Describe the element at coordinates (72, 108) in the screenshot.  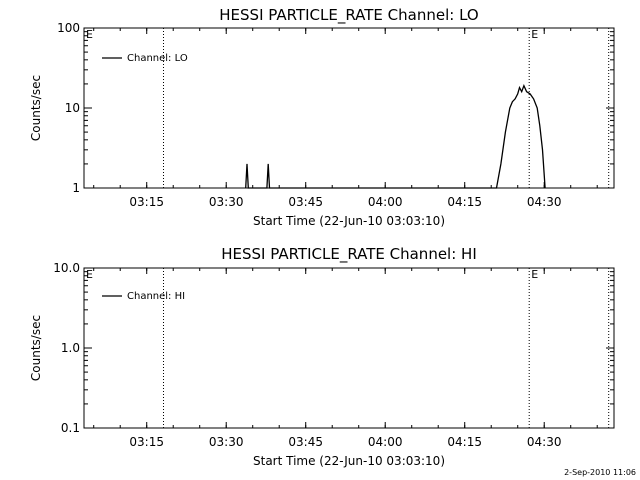
I see `y-tick-label: 10` at that location.